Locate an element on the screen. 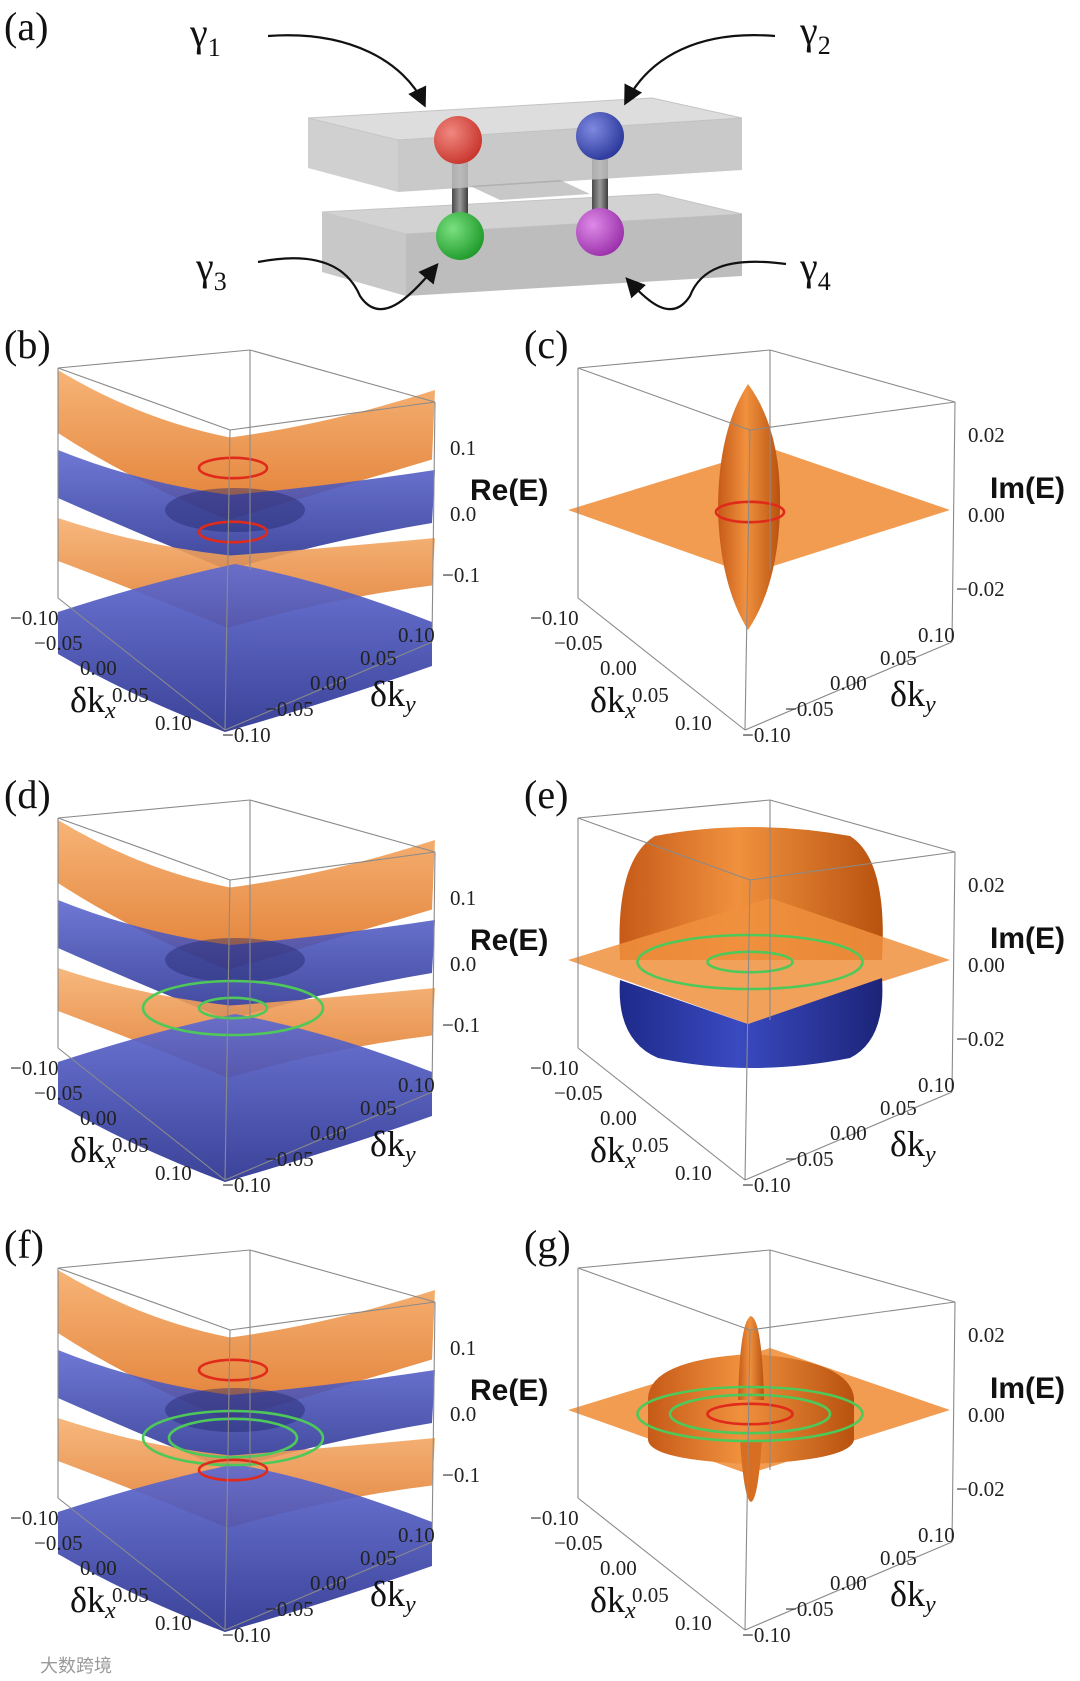  top-slab is located at coordinates (525, 148).